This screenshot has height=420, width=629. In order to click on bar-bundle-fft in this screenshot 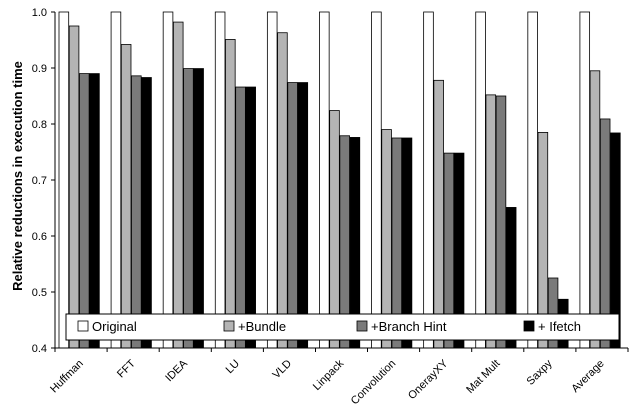, I will do `click(126, 196)`.